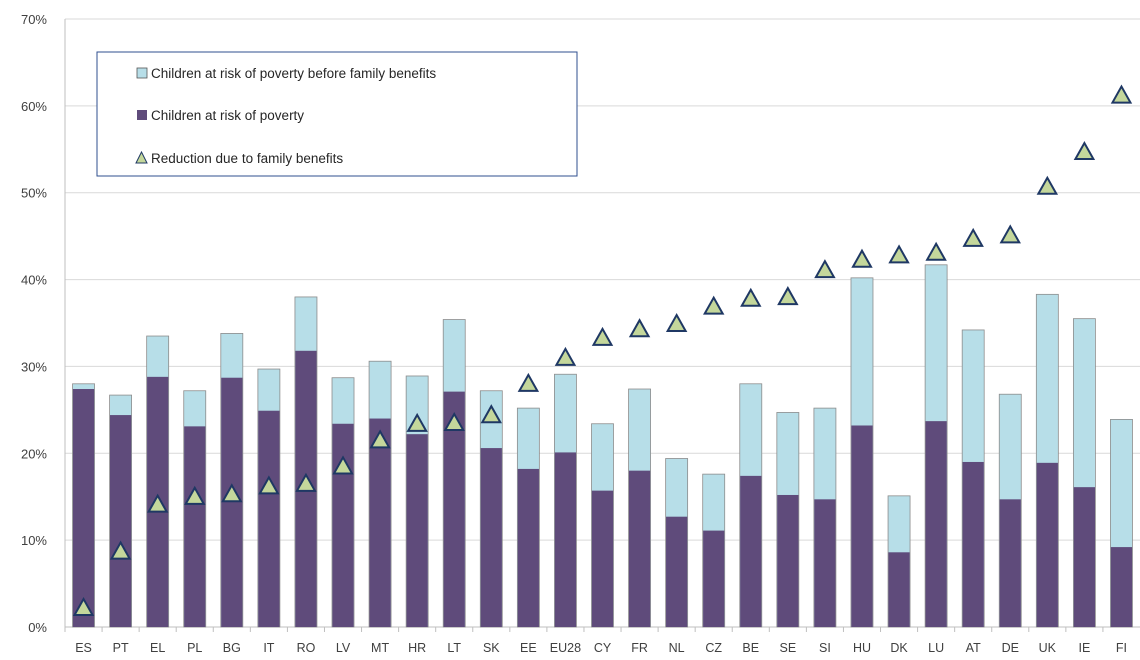  What do you see at coordinates (34, 540) in the screenshot?
I see `y-tick-label: 10%` at bounding box center [34, 540].